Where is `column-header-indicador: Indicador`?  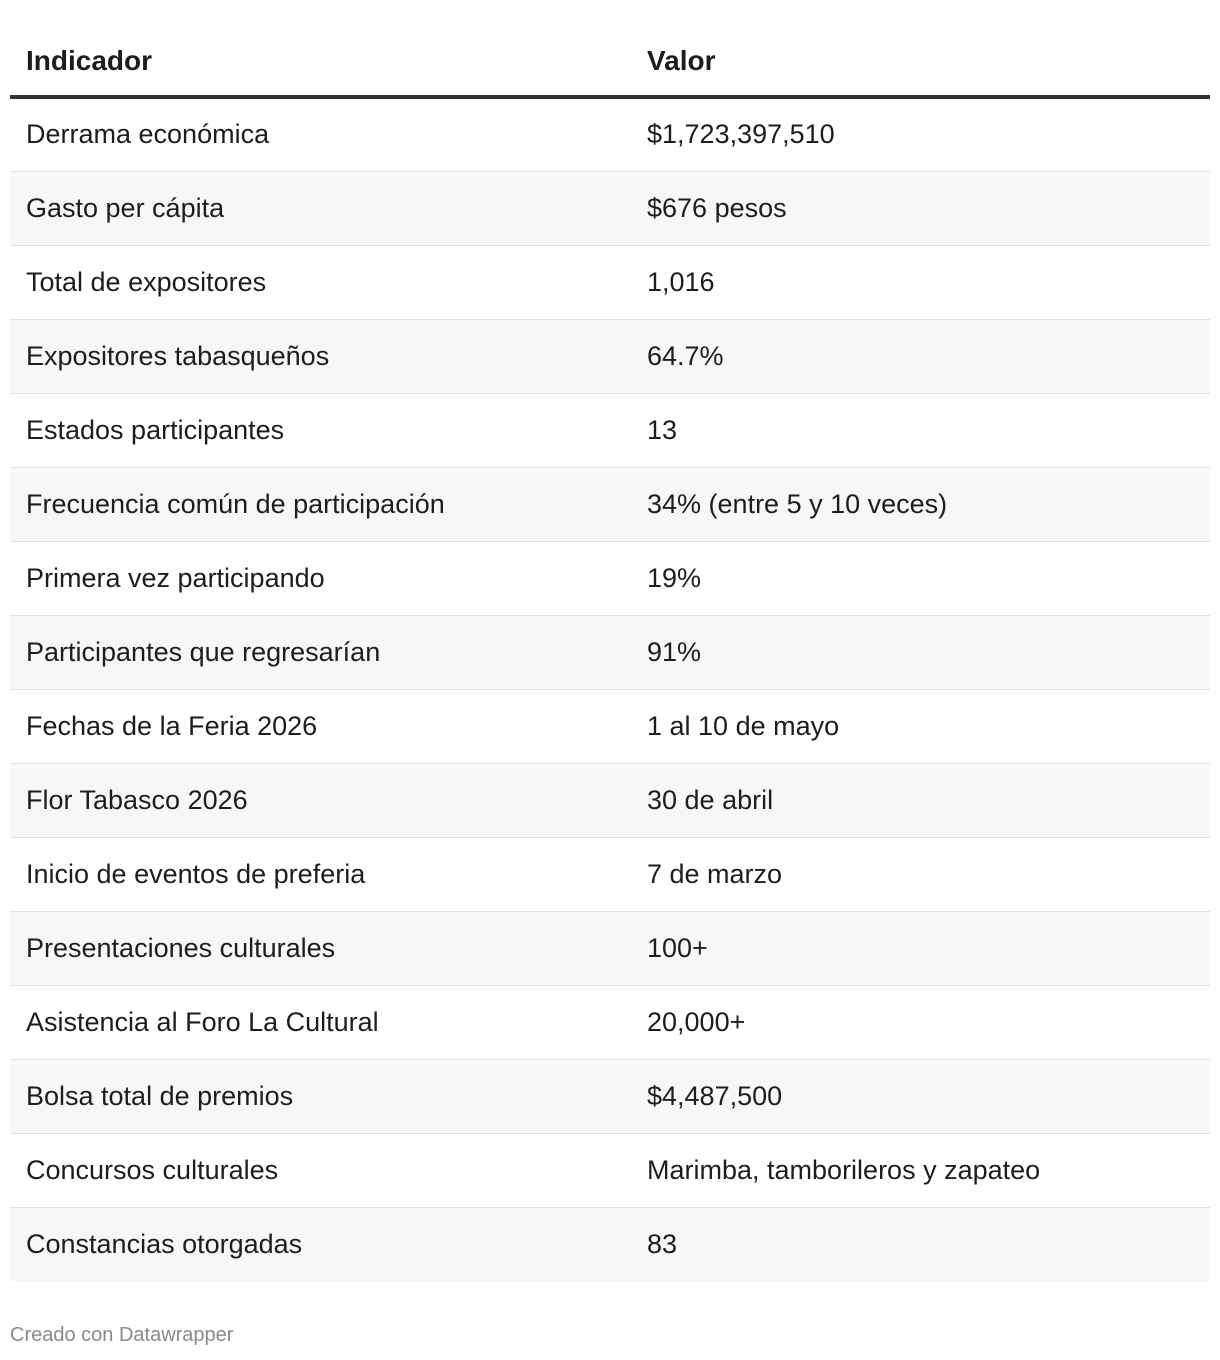
column-header-indicador: Indicador is located at coordinates (320, 49).